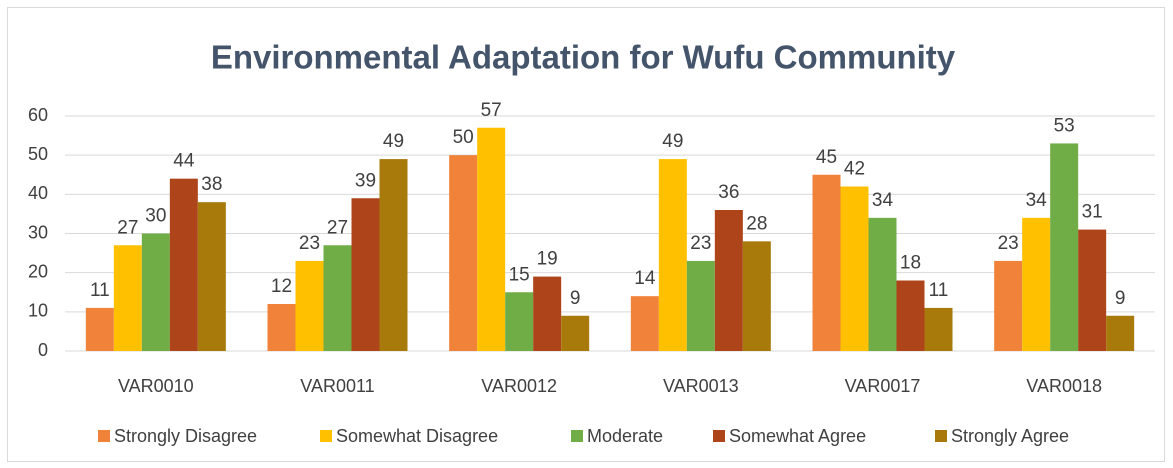  Describe the element at coordinates (625, 436) in the screenshot. I see `legend-label: Moderate` at that location.